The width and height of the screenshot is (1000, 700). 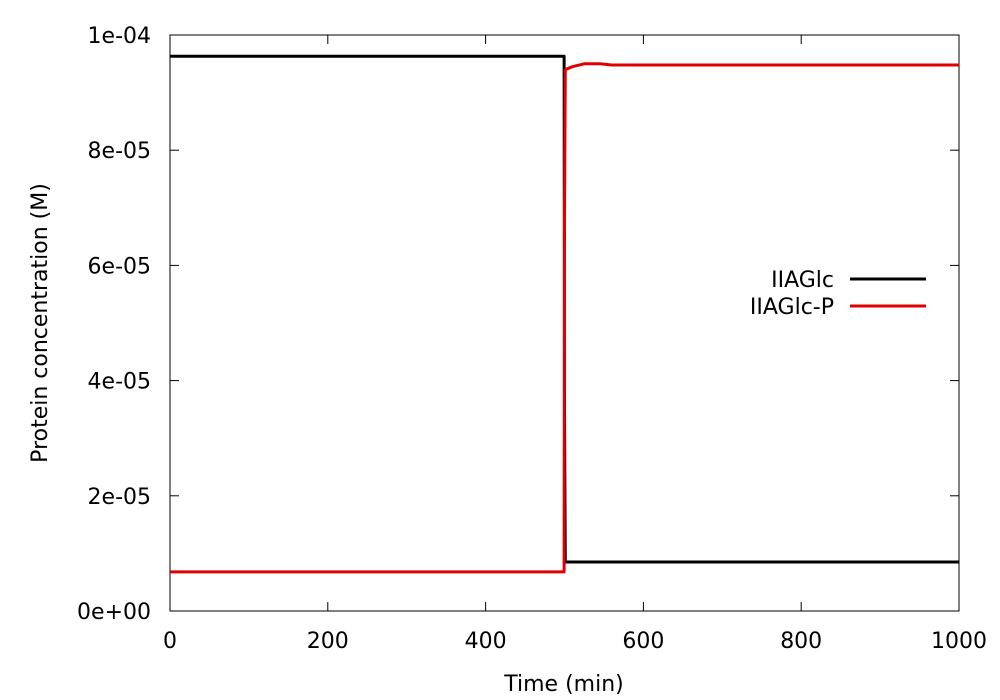 What do you see at coordinates (119, 36) in the screenshot?
I see `y-tick-label: 1e-04` at bounding box center [119, 36].